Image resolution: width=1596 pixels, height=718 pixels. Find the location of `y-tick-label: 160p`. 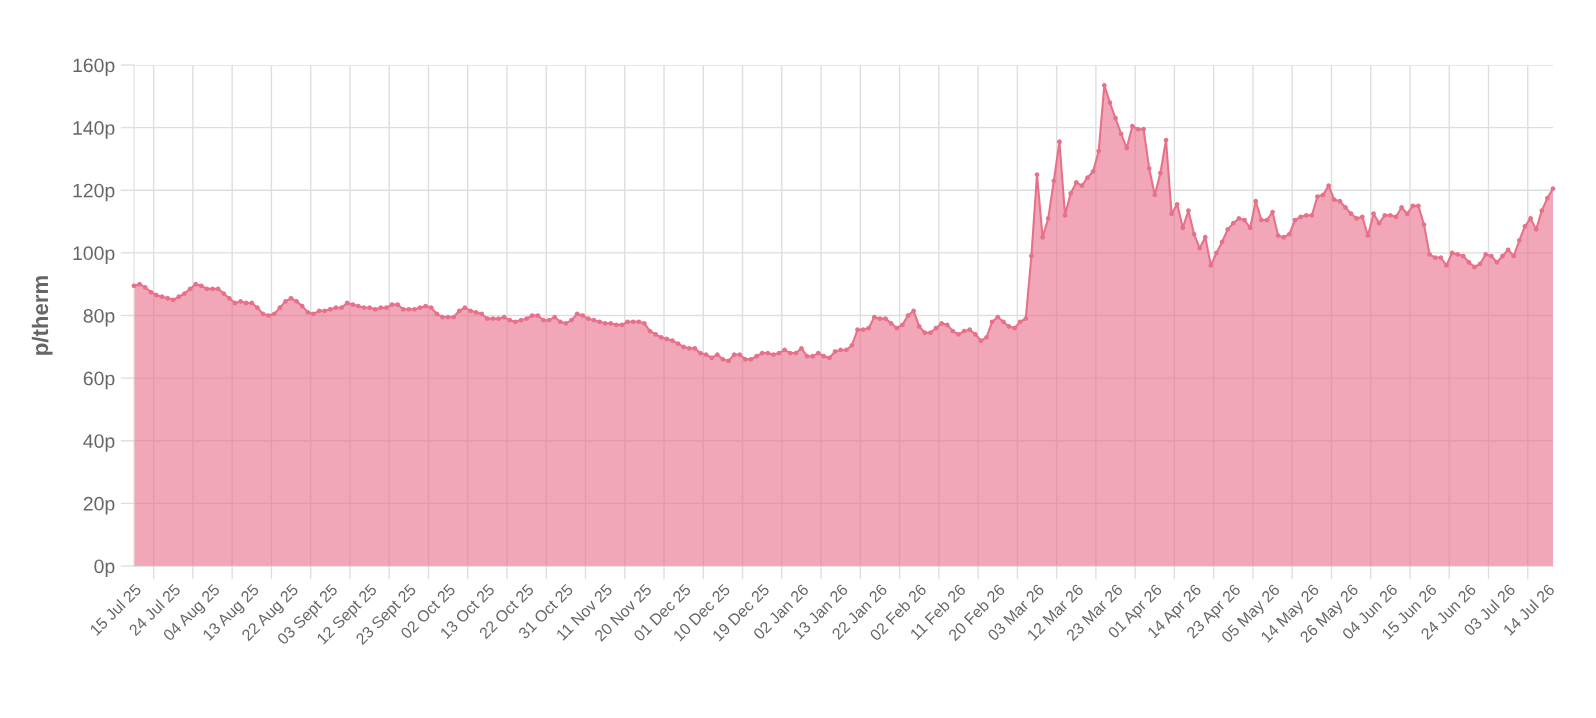

y-tick-label: 160p is located at coordinates (94, 67).